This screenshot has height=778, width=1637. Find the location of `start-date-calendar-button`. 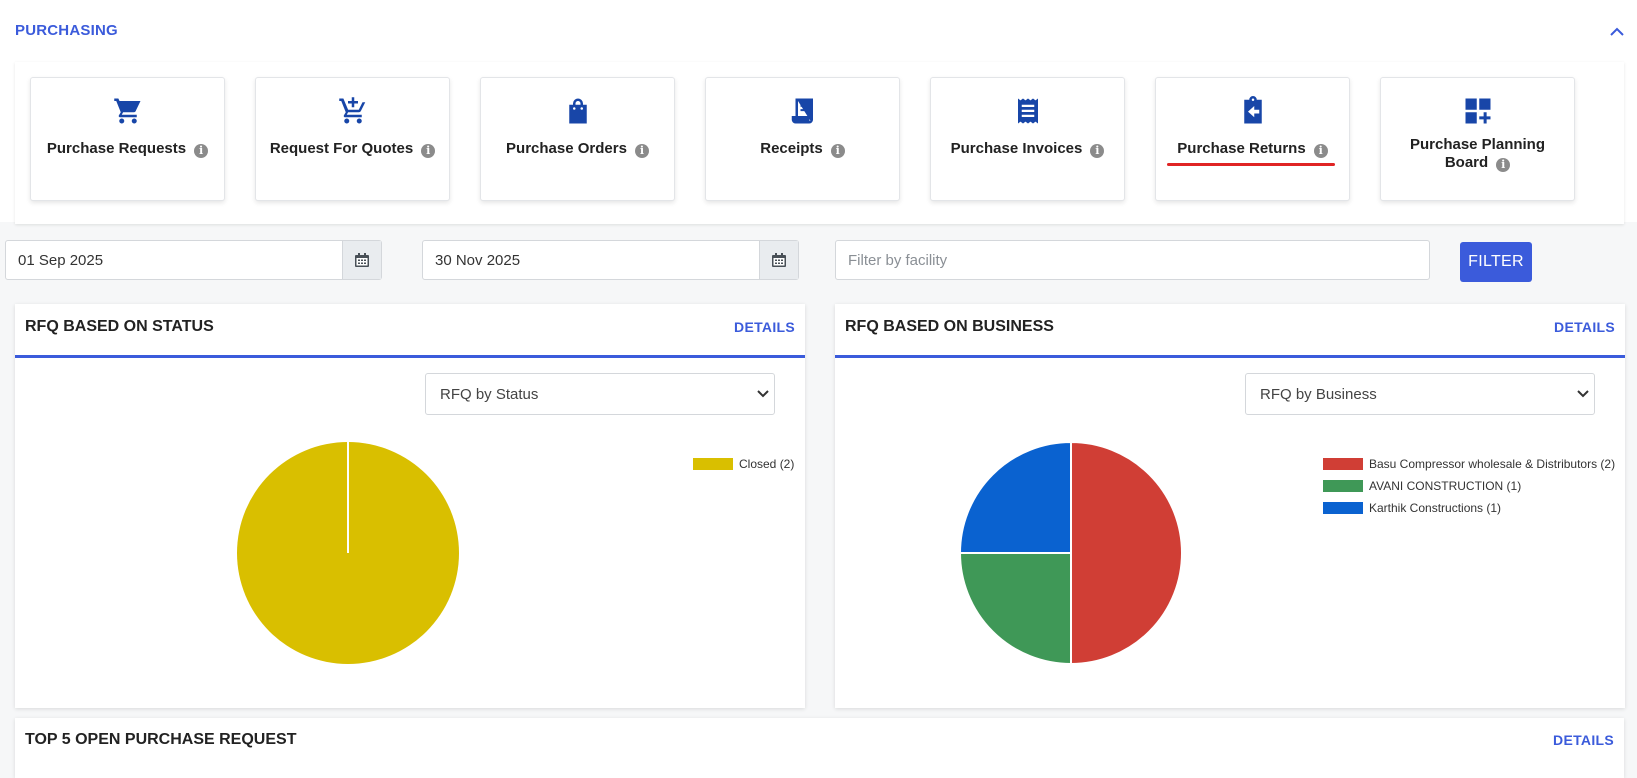

start-date-calendar-button is located at coordinates (361, 260).